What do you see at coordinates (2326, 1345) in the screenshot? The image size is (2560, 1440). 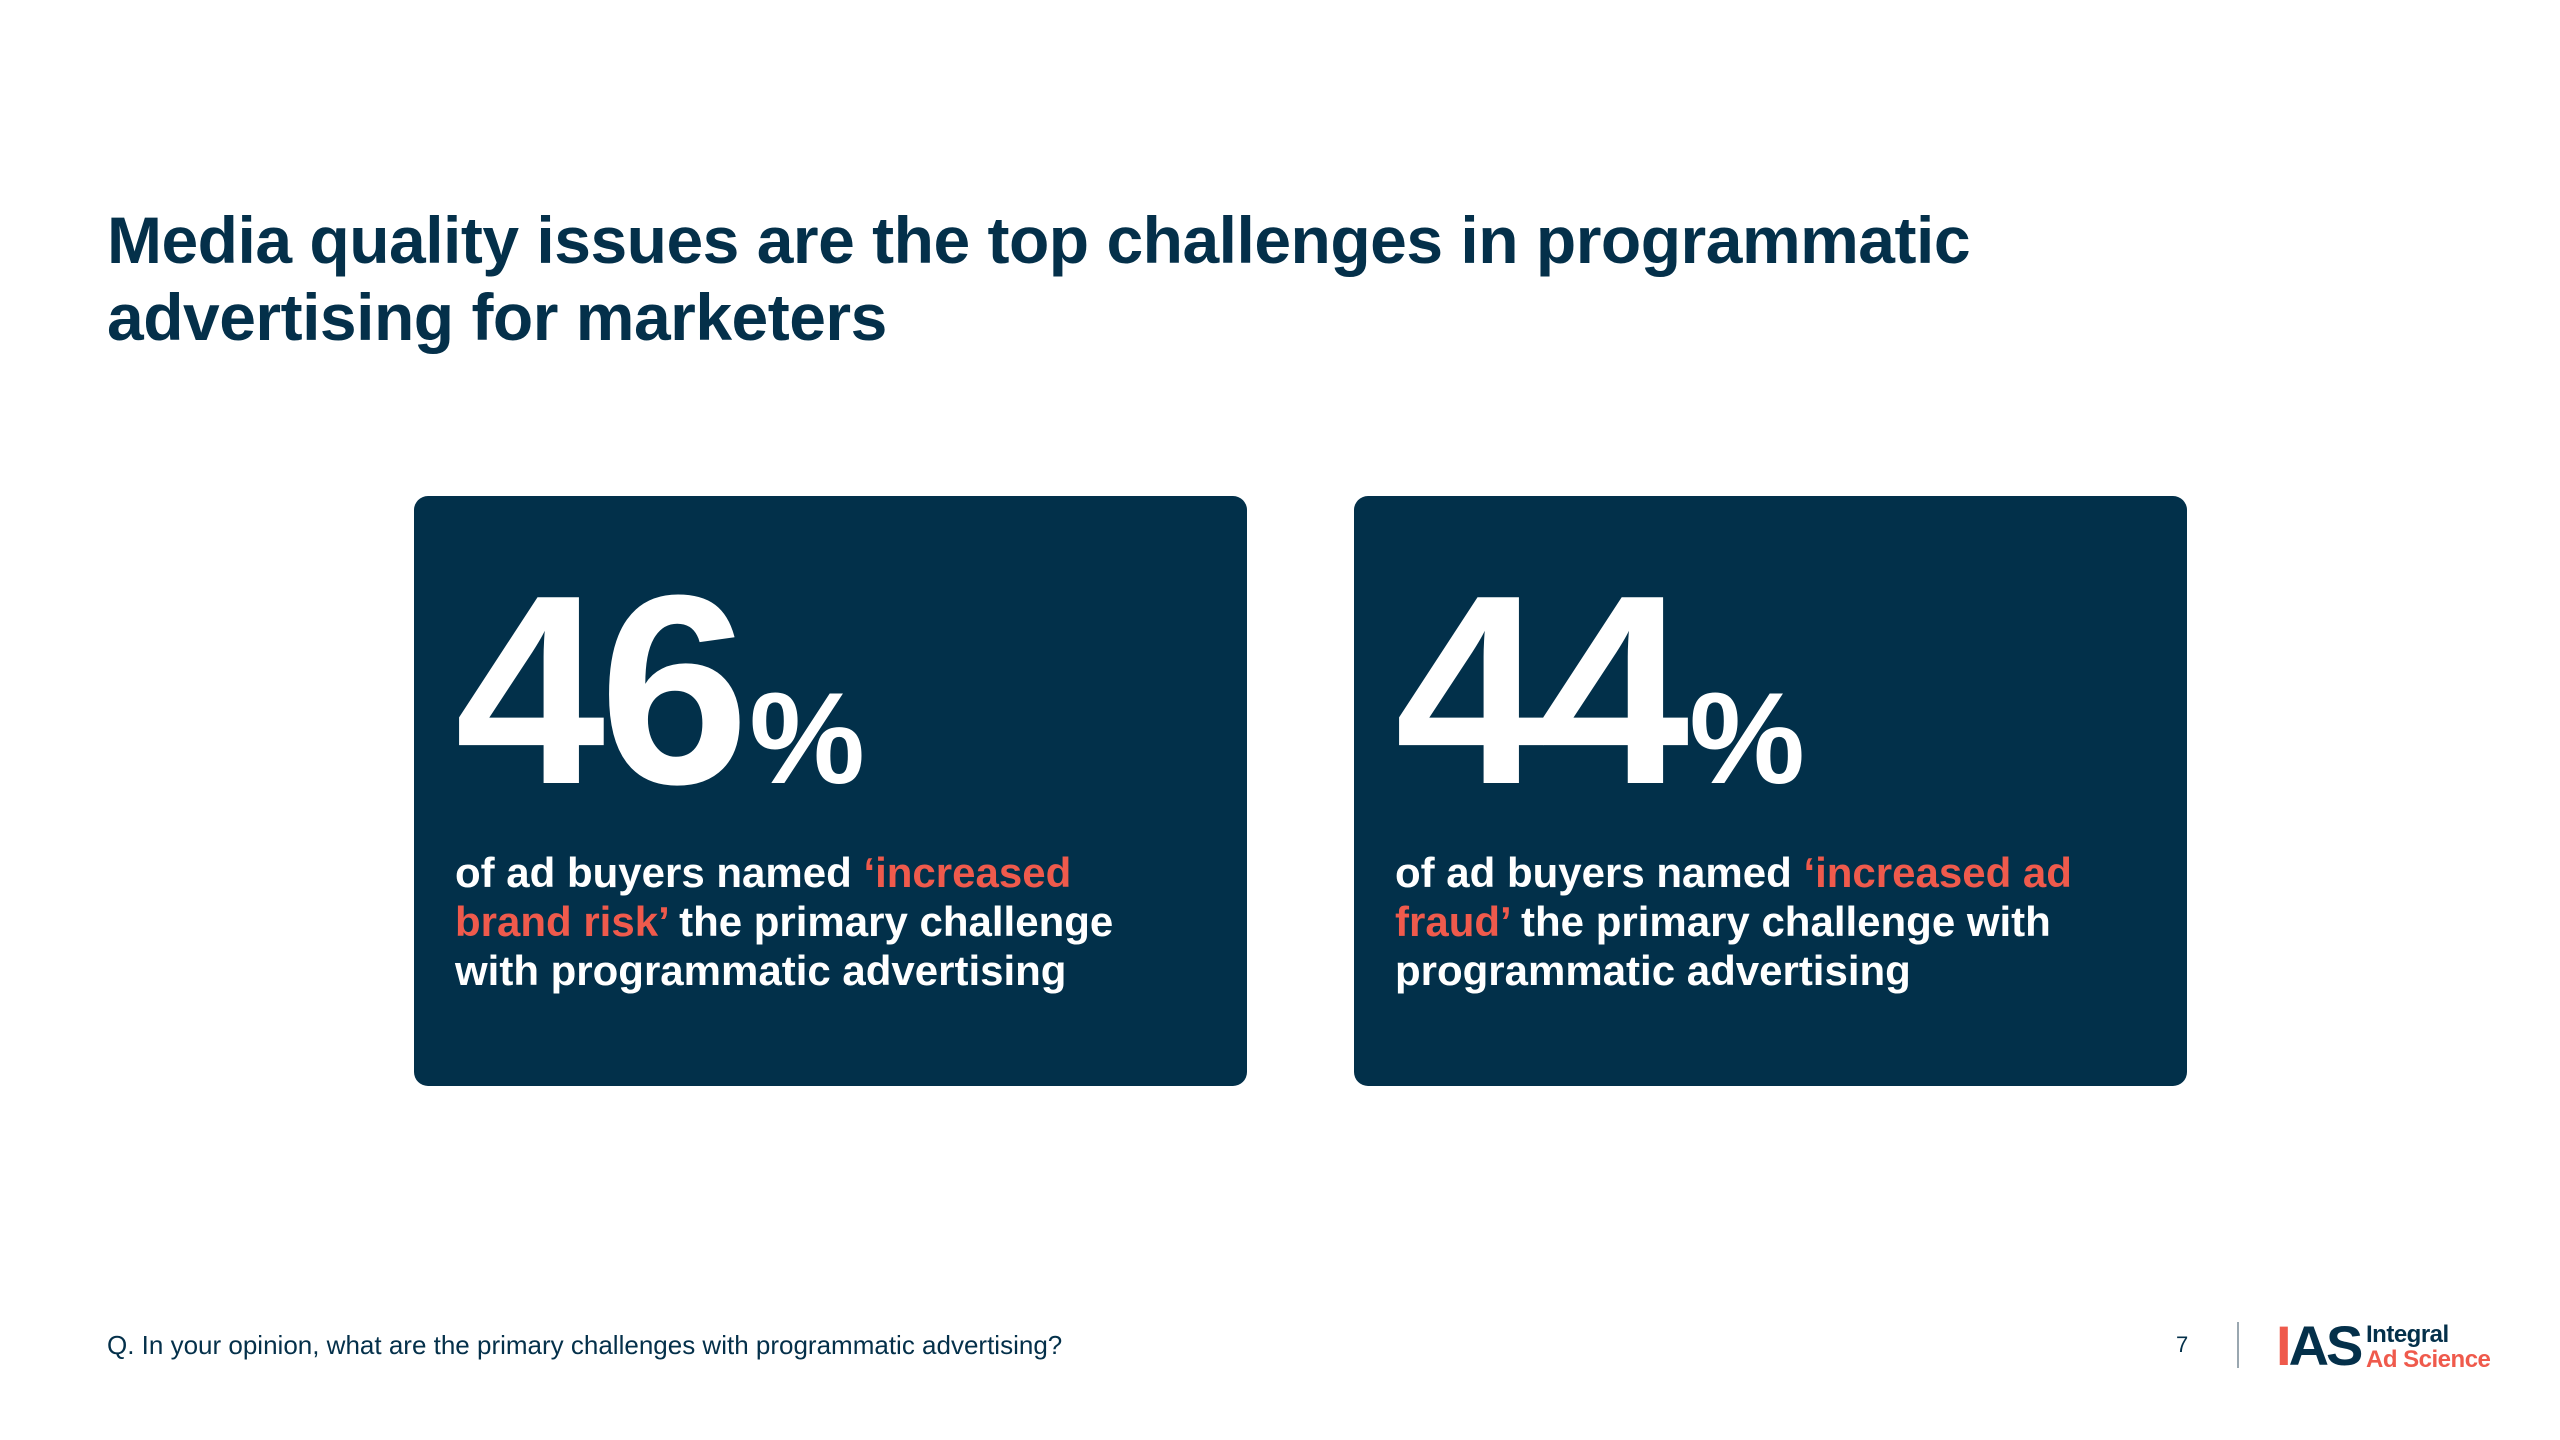 I see `logo-mark-as: AS` at bounding box center [2326, 1345].